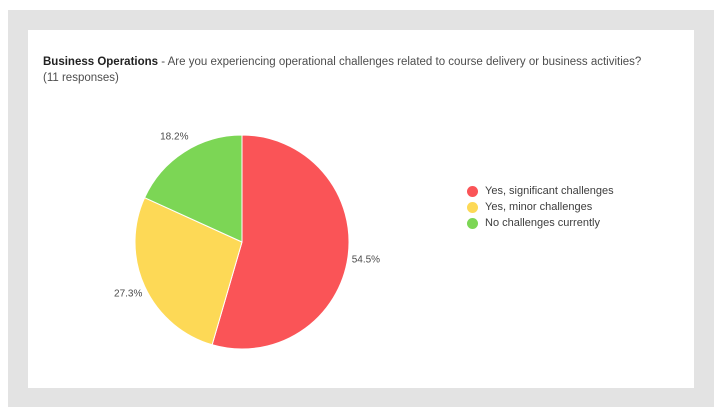 The height and width of the screenshot is (420, 724). I want to click on legend-label: Yes, minor challenges, so click(539, 207).